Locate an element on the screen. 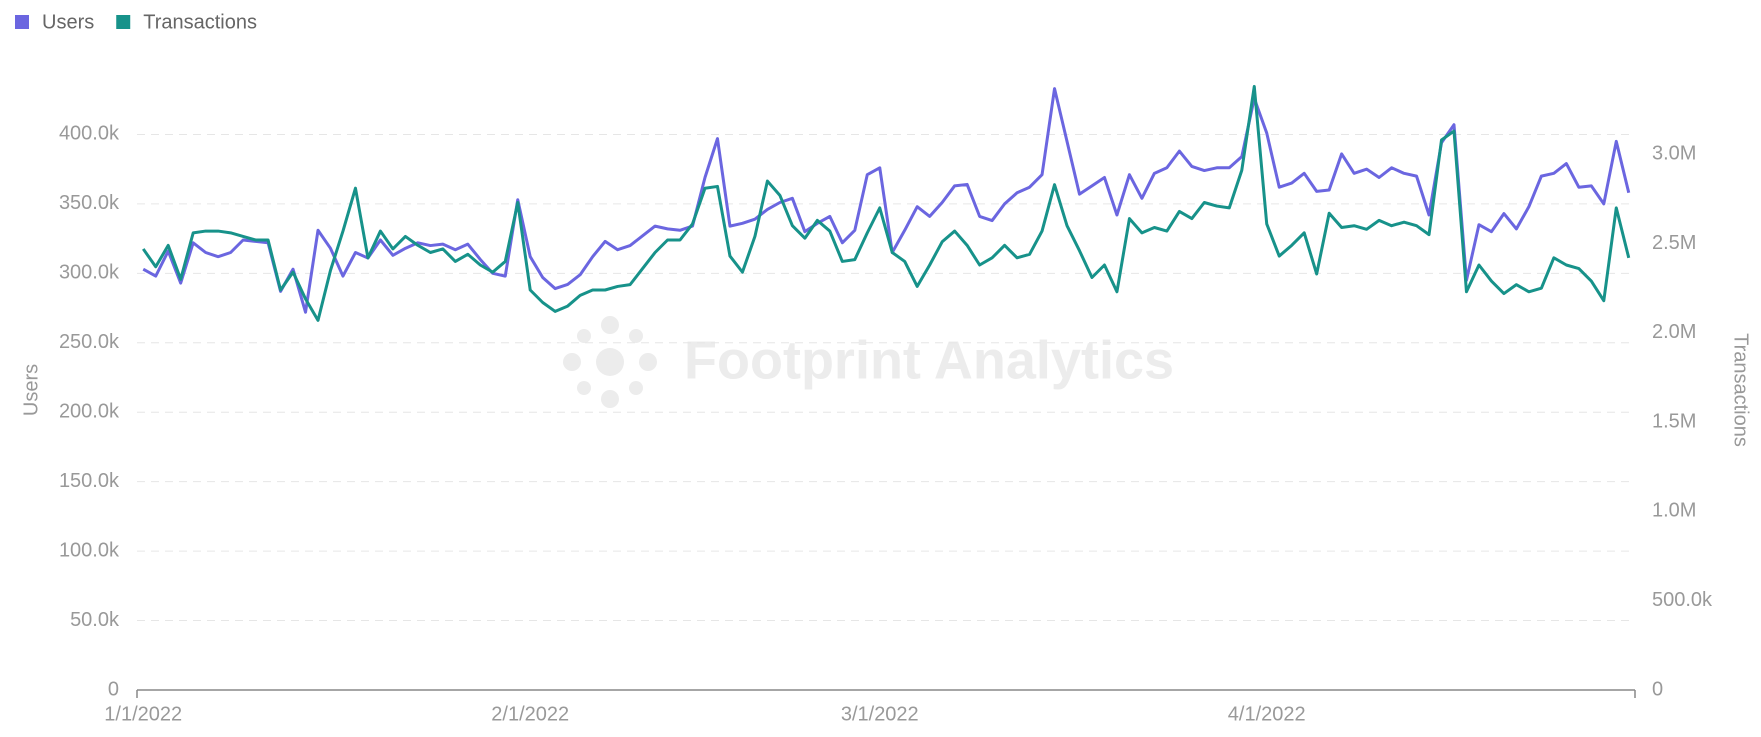 The width and height of the screenshot is (1761, 737). y-tick-label: 300.0k is located at coordinates (89, 273).